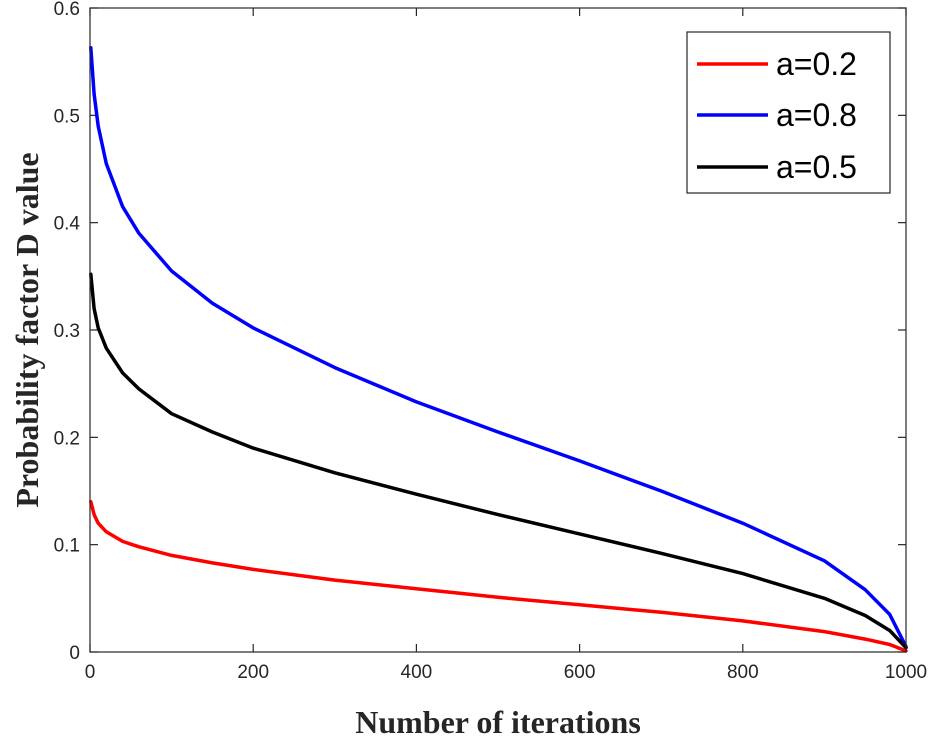 The image size is (936, 739). Describe the element at coordinates (74, 653) in the screenshot. I see `y-tick-label: 0` at that location.